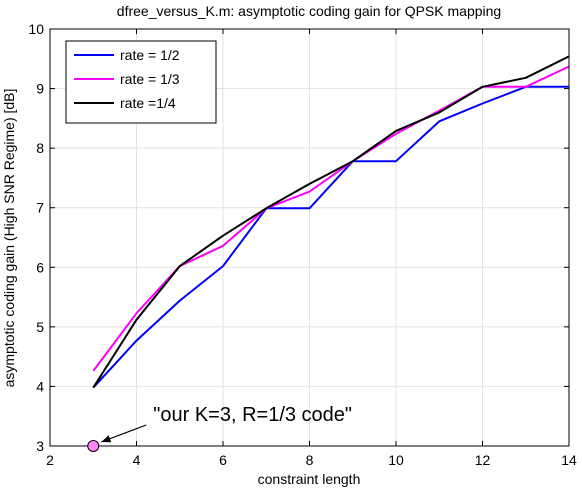 The width and height of the screenshot is (582, 489). I want to click on y-tick-label: 6, so click(40, 267).